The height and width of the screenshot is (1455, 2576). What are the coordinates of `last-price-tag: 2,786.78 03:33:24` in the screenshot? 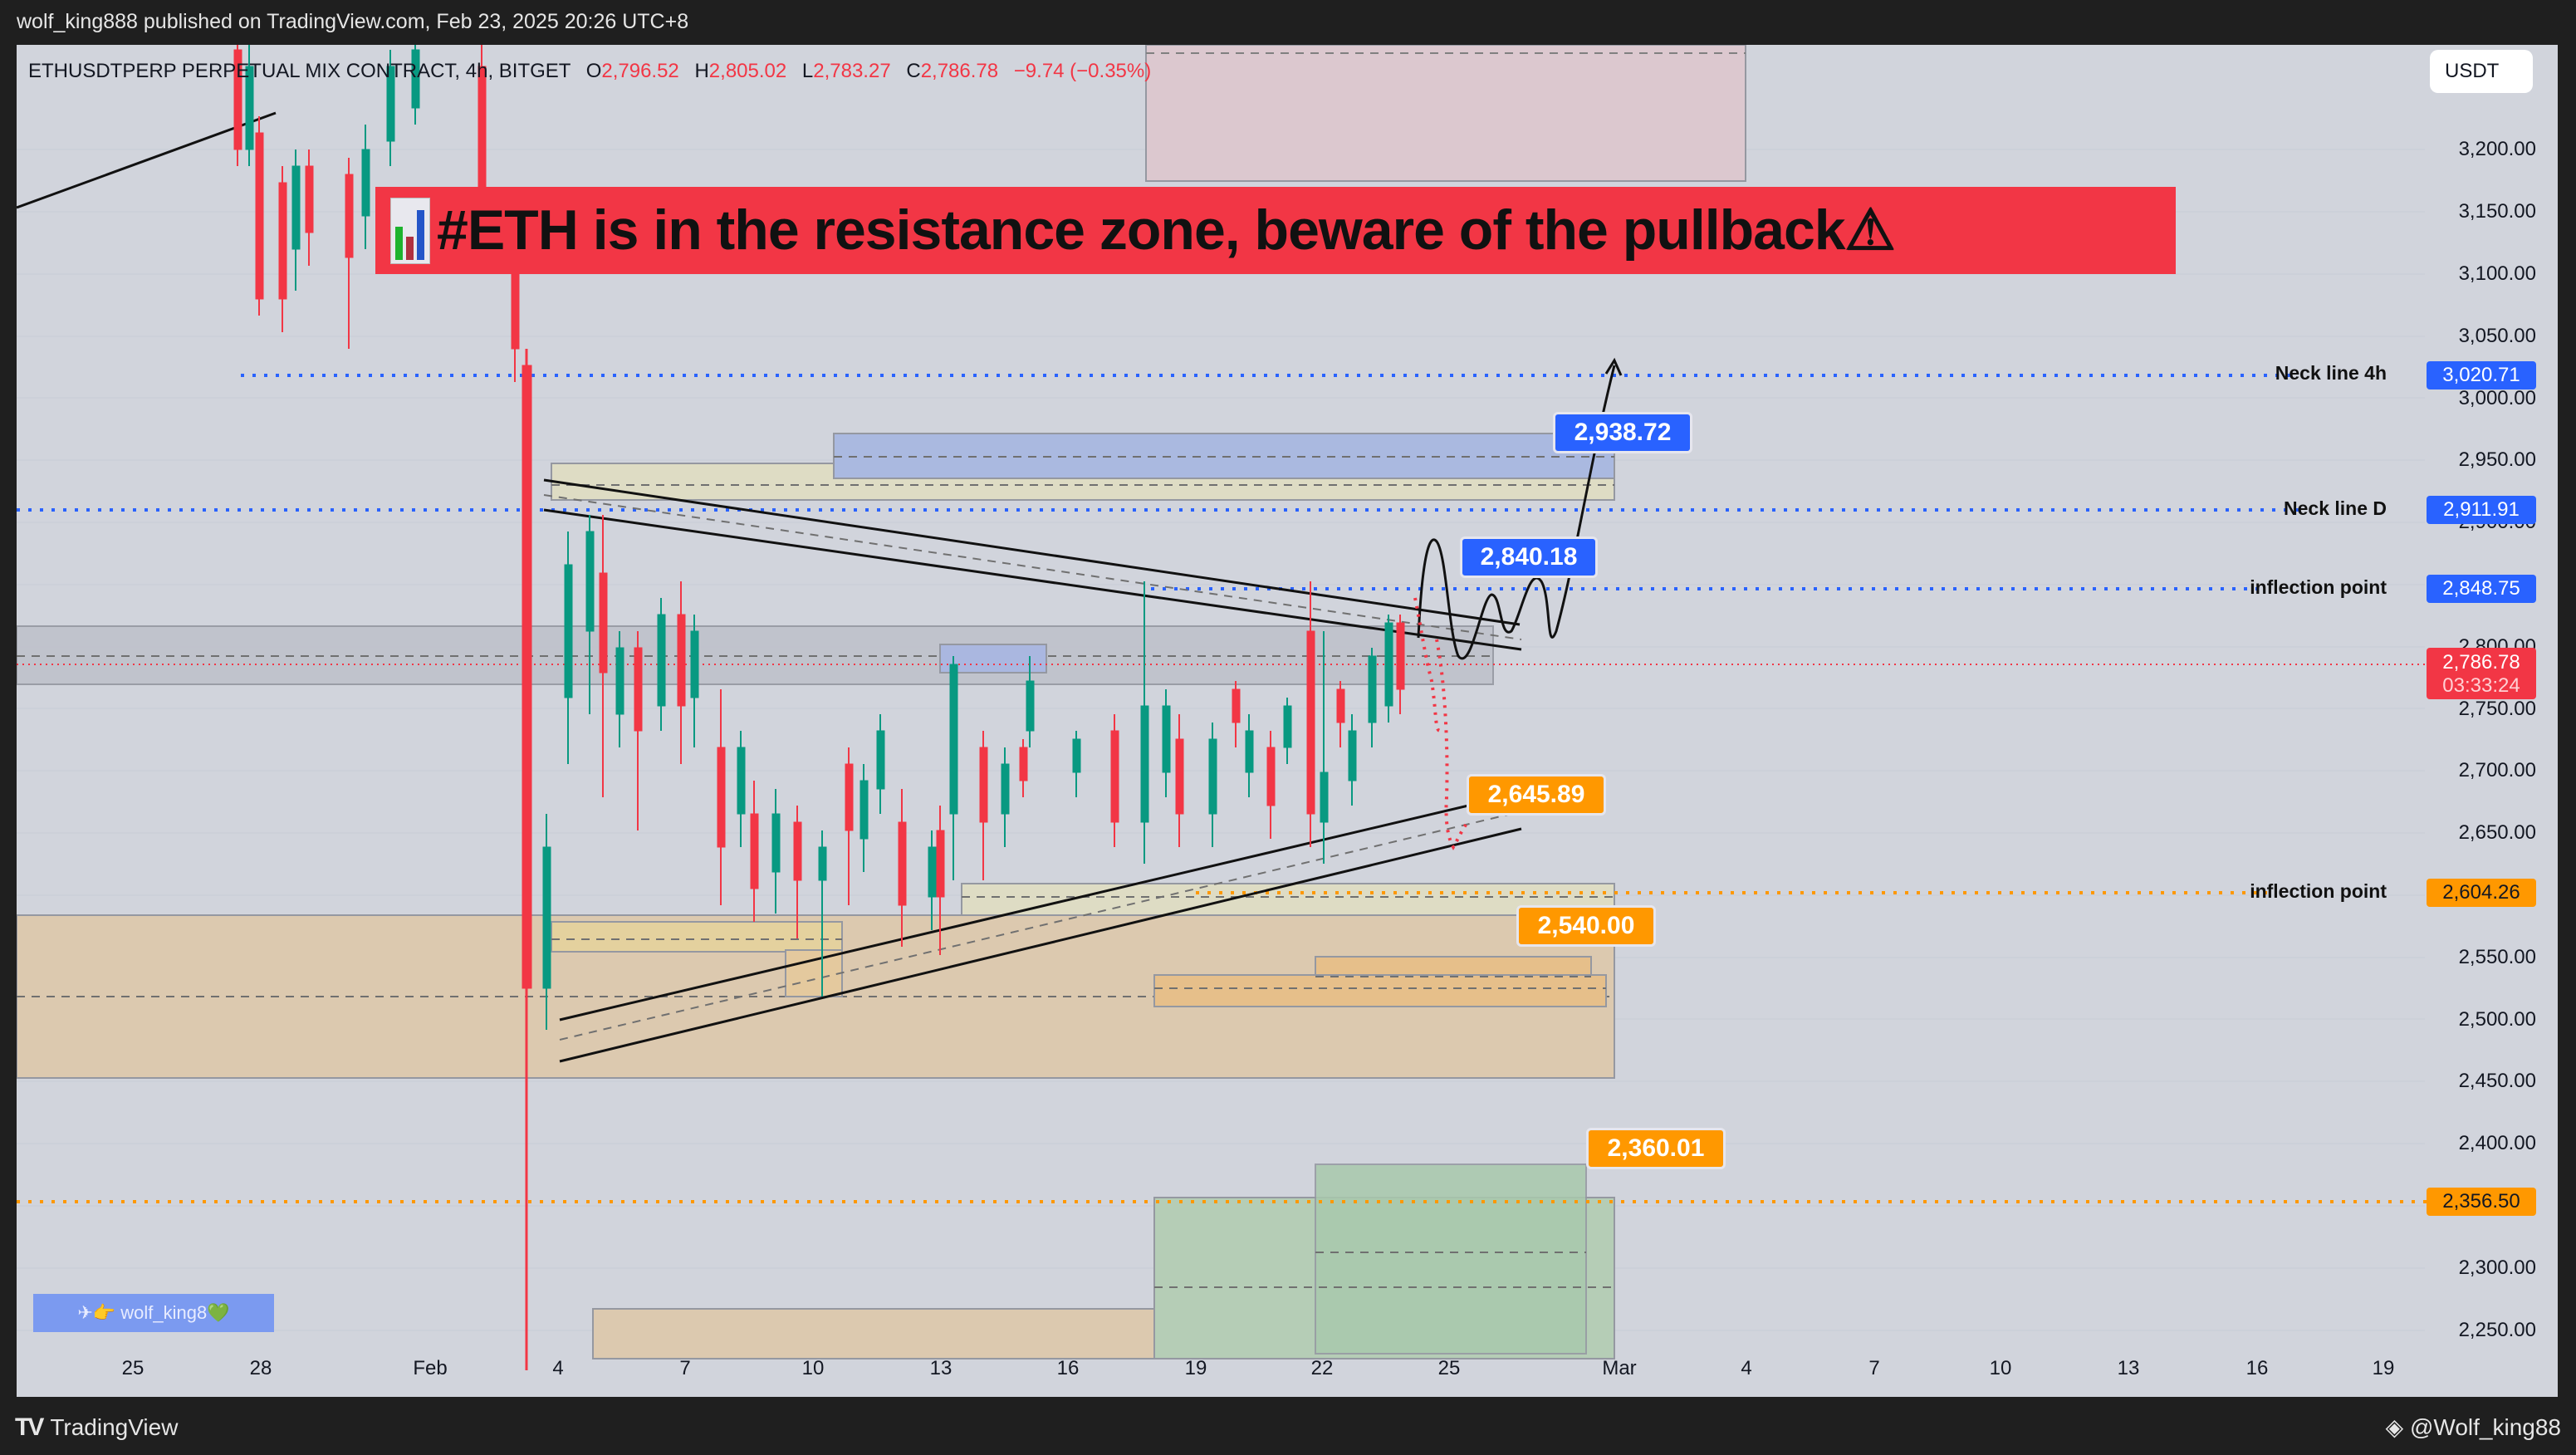 It's located at (2482, 673).